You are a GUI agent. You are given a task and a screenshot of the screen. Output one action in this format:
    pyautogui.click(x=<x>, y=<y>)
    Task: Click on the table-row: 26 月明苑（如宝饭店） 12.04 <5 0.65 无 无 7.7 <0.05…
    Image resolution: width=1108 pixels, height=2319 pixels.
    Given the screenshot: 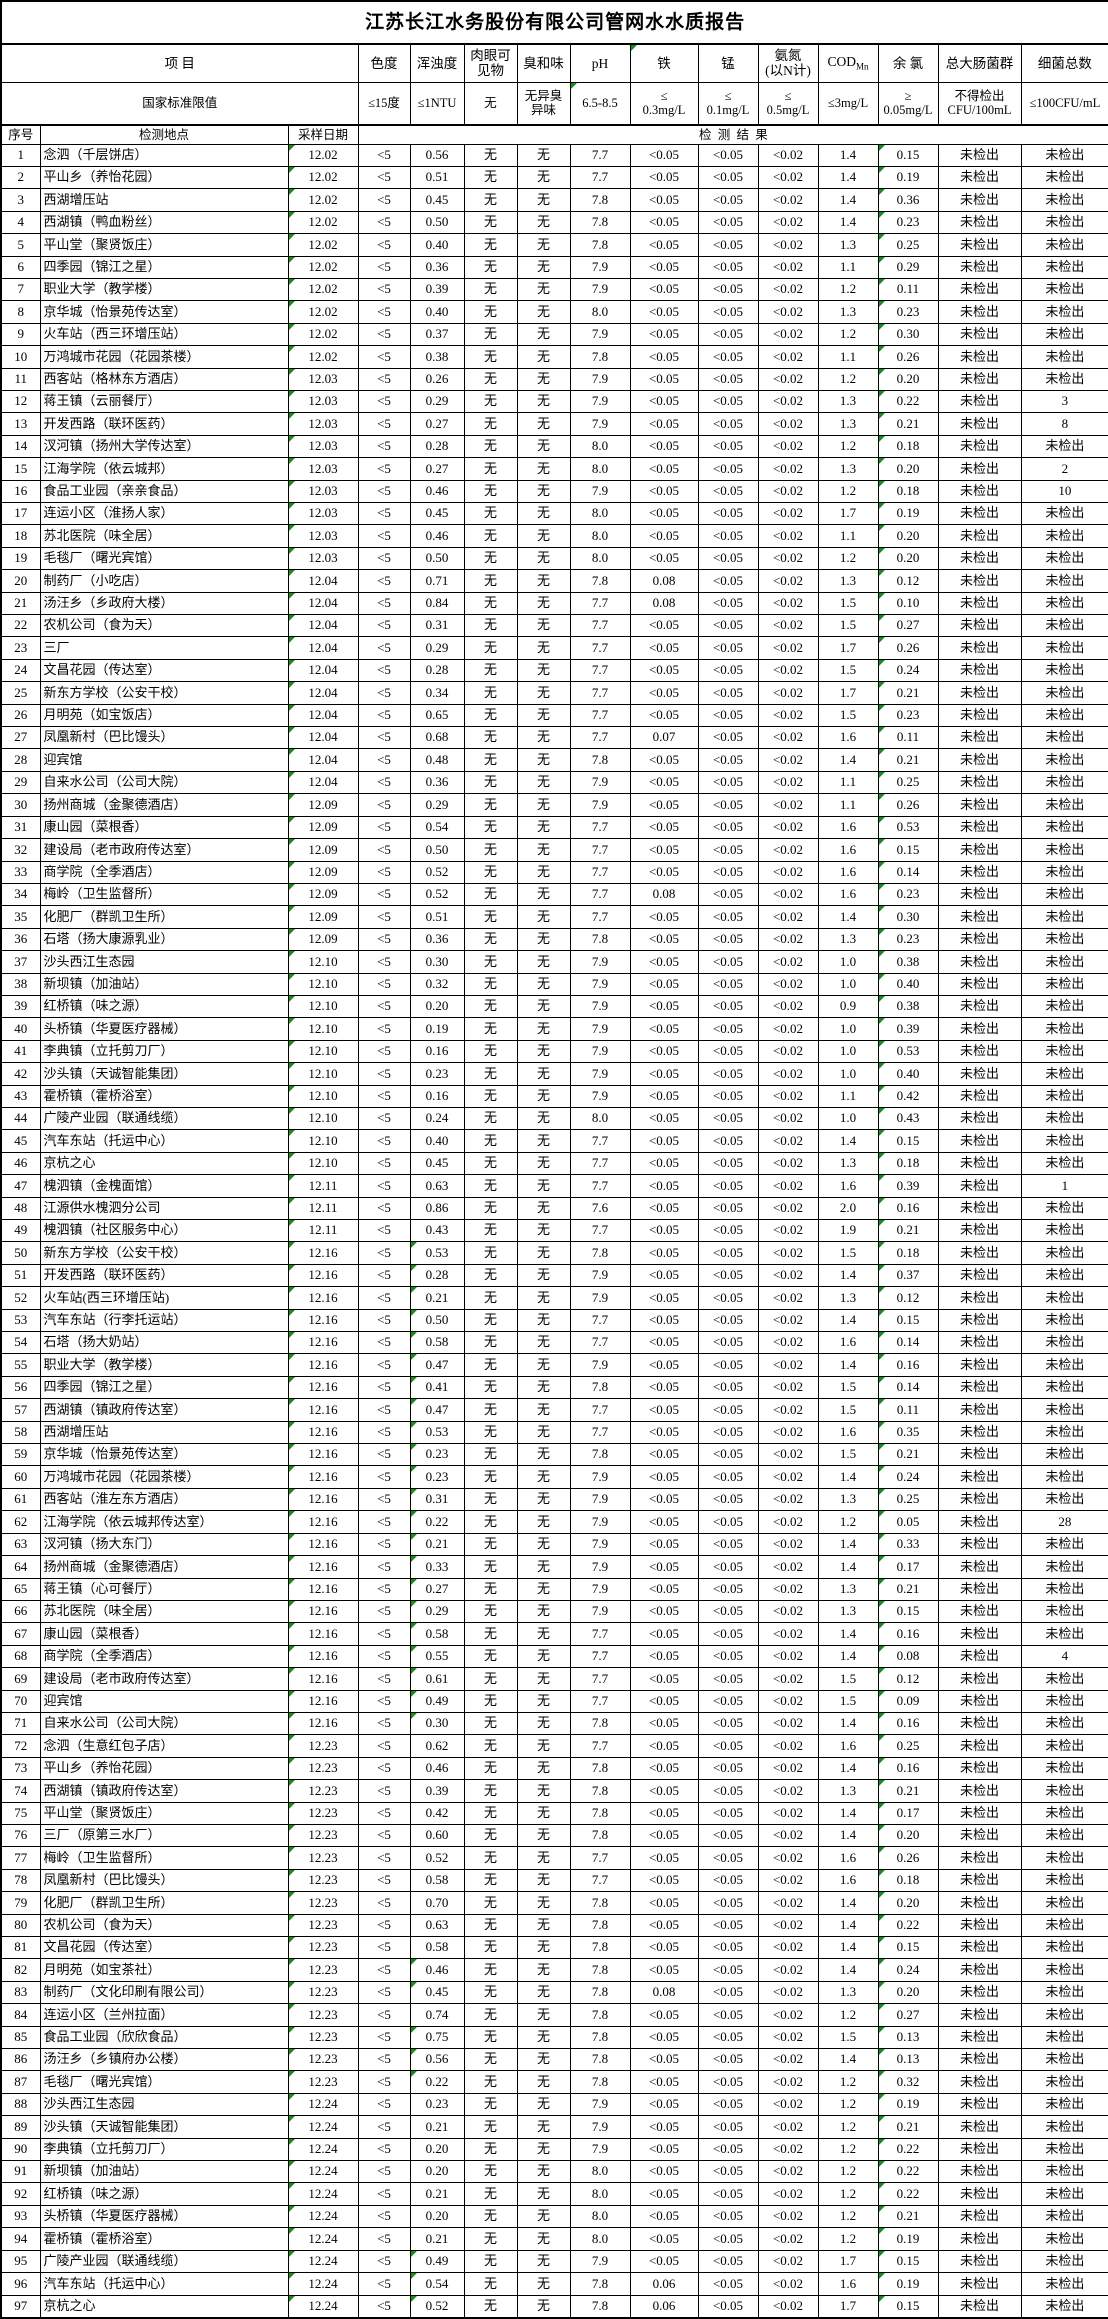 What is the action you would take?
    pyautogui.click(x=554, y=715)
    